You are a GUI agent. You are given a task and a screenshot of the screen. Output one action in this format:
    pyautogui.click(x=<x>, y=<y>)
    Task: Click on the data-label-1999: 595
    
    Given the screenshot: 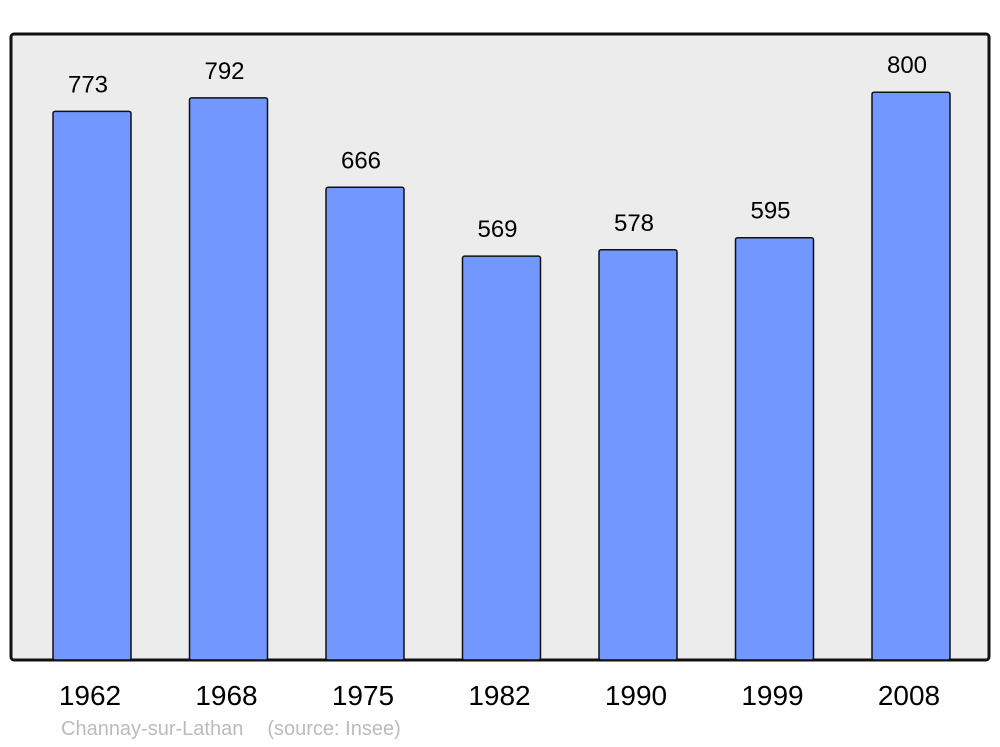 What is the action you would take?
    pyautogui.click(x=770, y=211)
    